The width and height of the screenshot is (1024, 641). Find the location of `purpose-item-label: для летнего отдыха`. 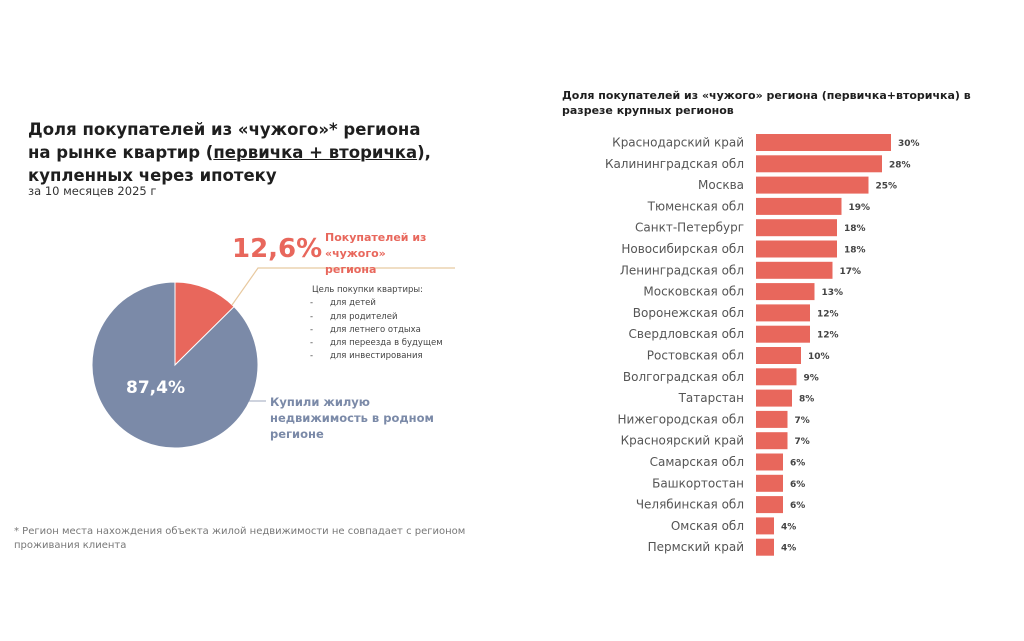

purpose-item-label: для летнего отдыха is located at coordinates (375, 329).